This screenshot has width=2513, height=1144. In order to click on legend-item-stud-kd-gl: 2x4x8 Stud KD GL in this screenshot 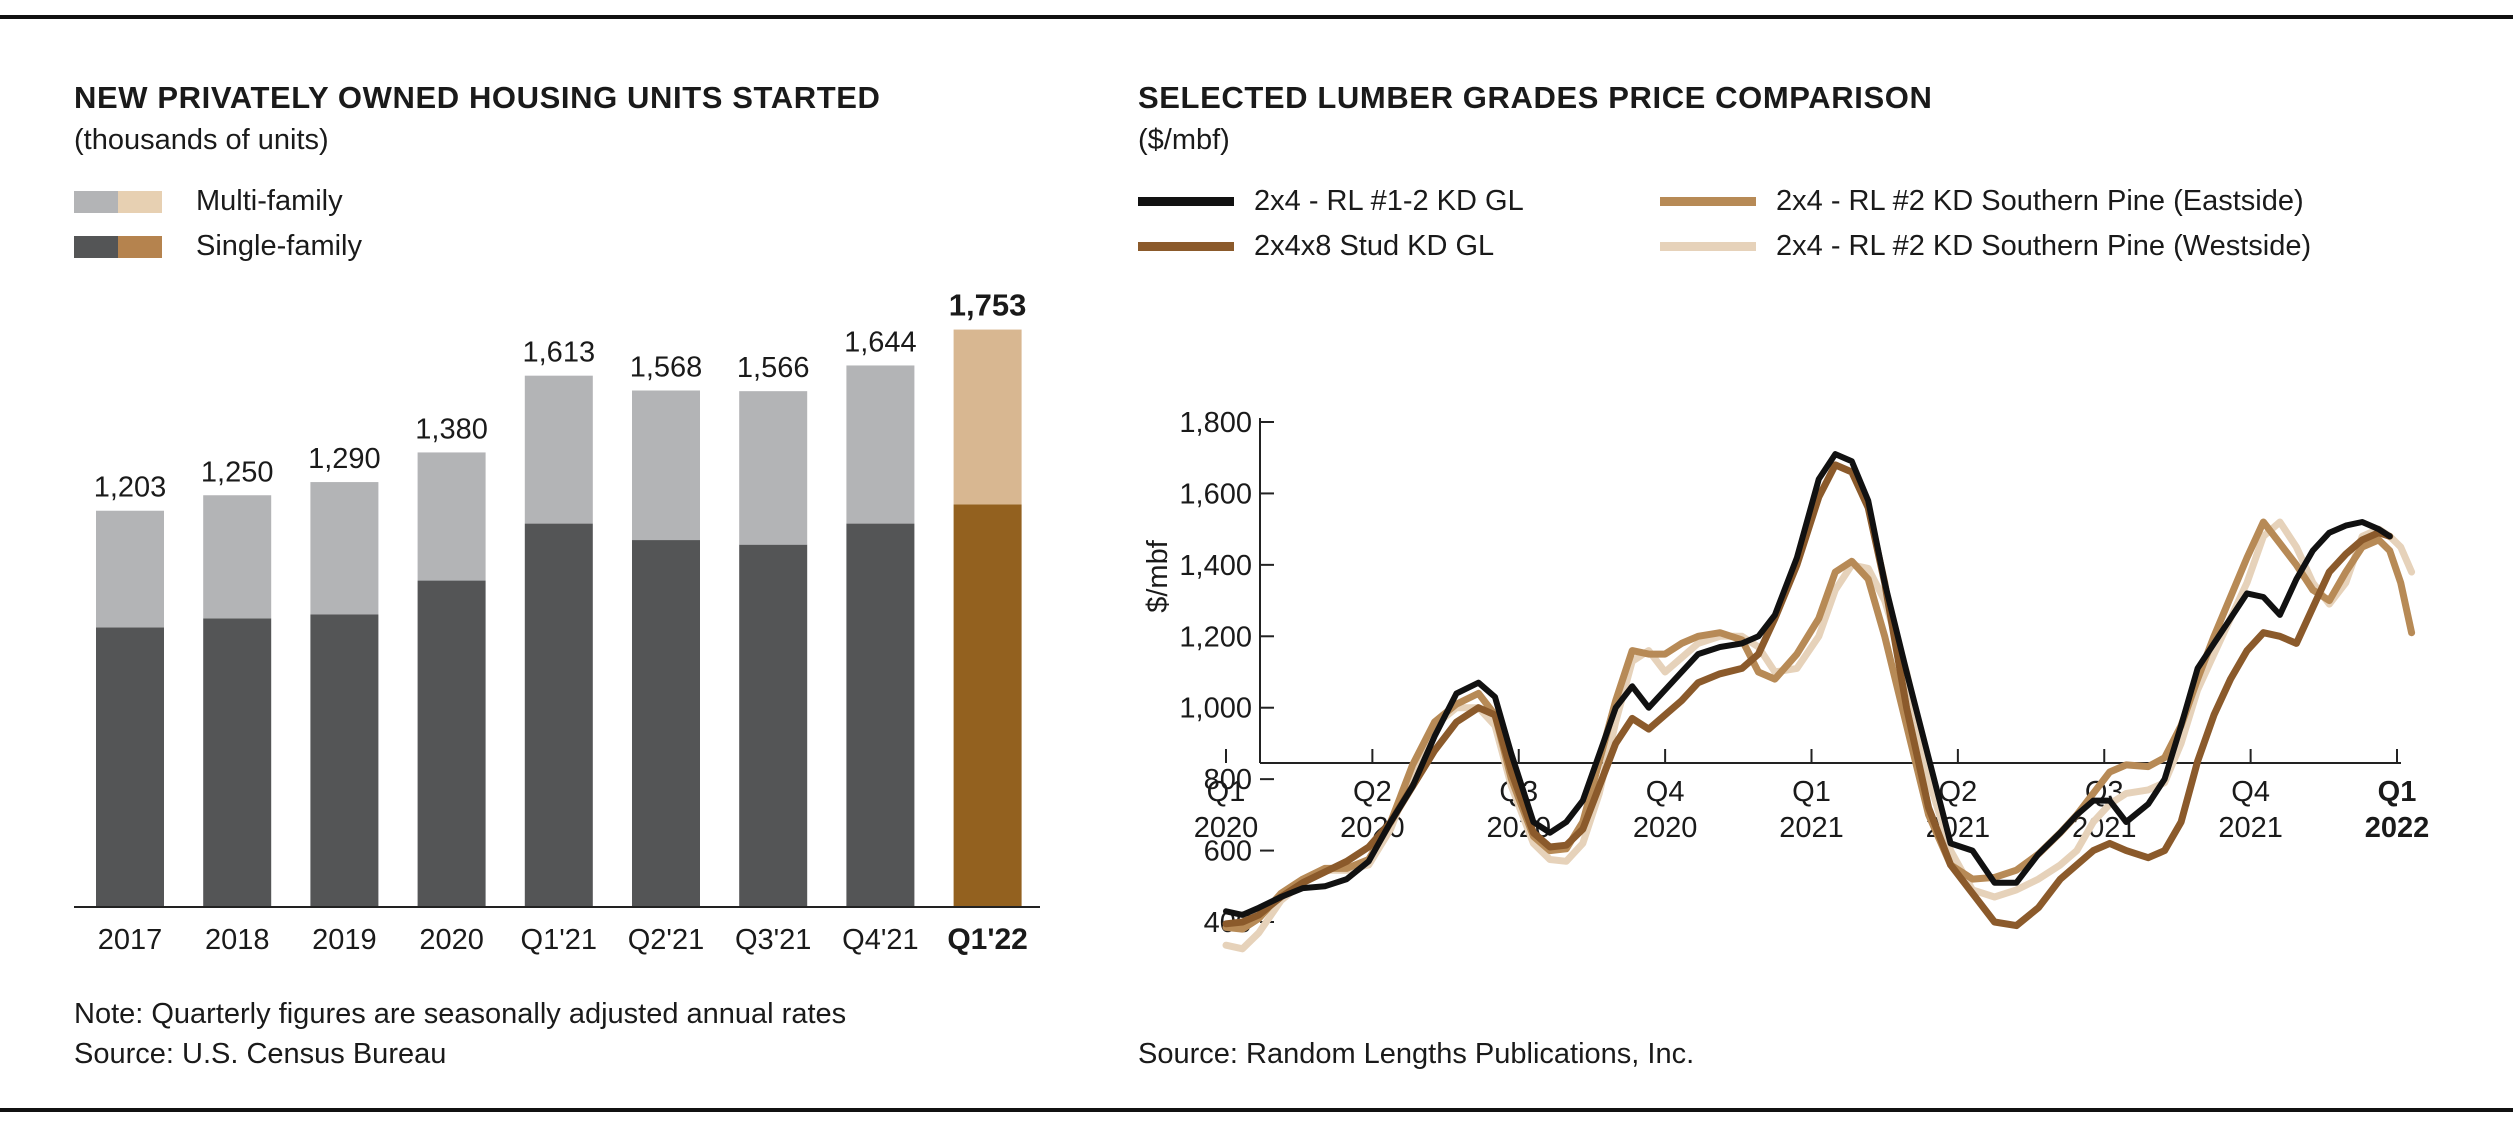, I will do `click(1316, 246)`.